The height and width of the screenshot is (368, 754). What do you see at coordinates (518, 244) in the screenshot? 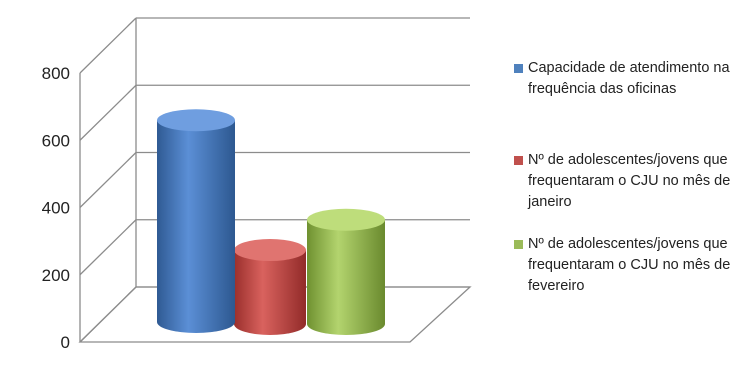
I see `legend-swatch-green` at bounding box center [518, 244].